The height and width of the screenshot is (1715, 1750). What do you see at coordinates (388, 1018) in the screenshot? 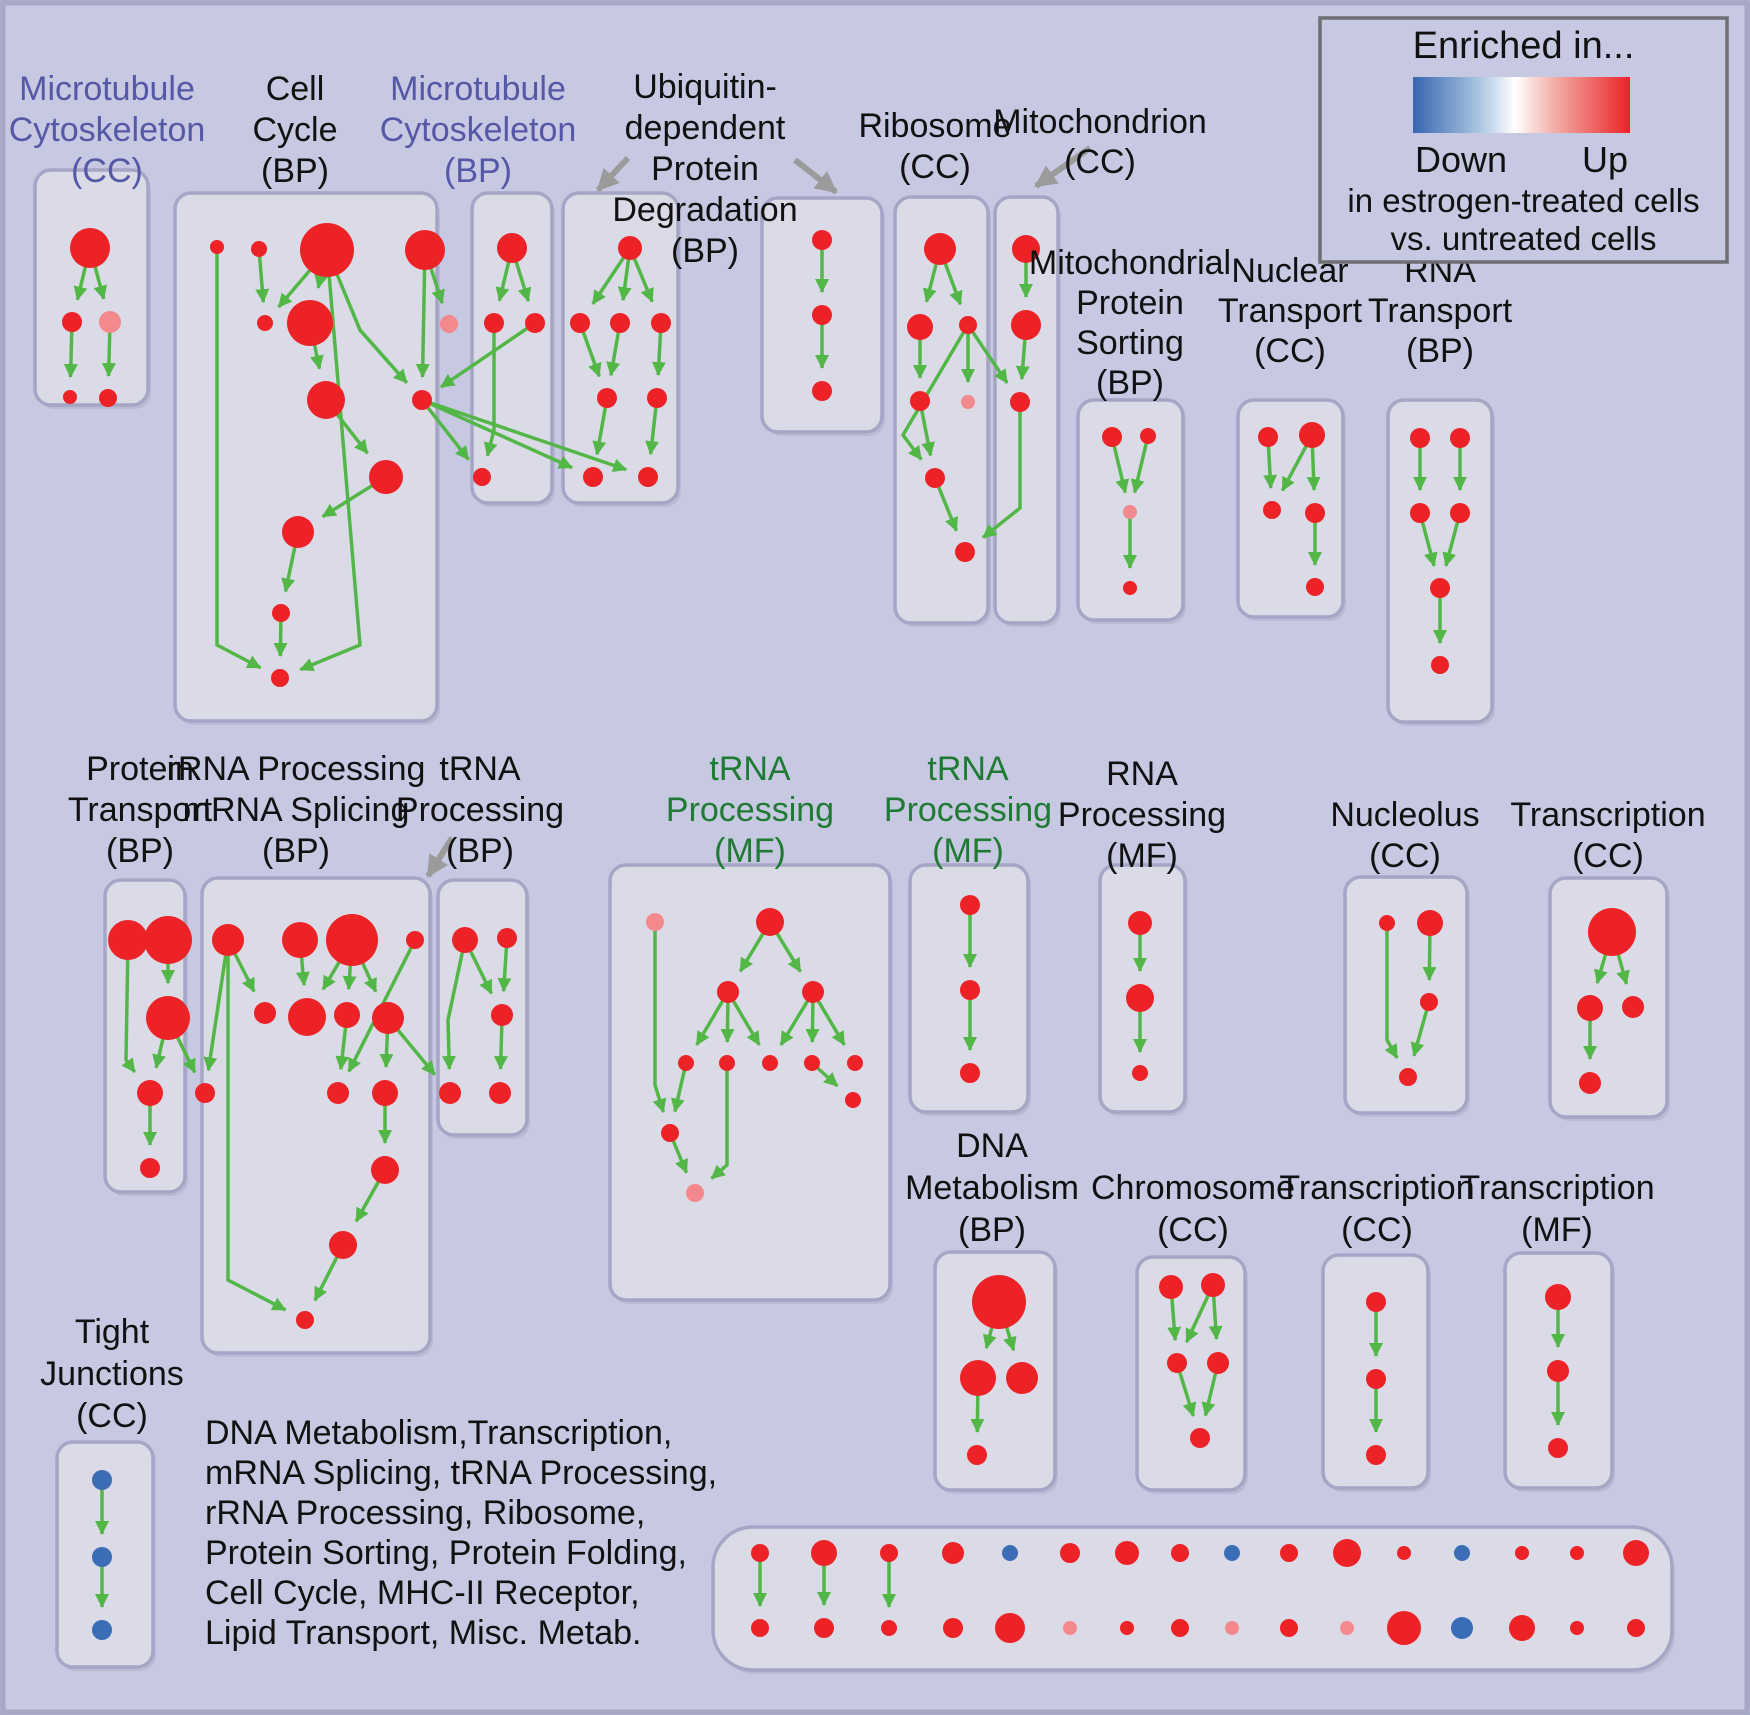
I see `node-rr_s3` at bounding box center [388, 1018].